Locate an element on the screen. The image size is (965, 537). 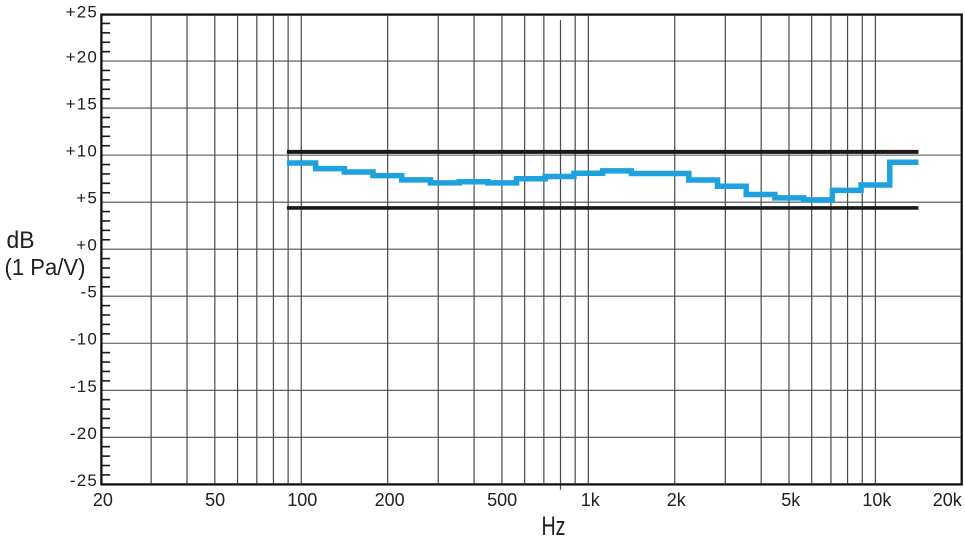
svg-text: -5 is located at coordinates (89, 292).